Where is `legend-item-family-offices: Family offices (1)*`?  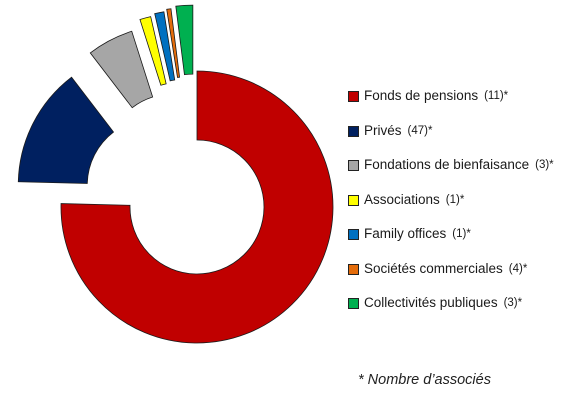
legend-item-family-offices: Family offices (1)* is located at coordinates (451, 243).